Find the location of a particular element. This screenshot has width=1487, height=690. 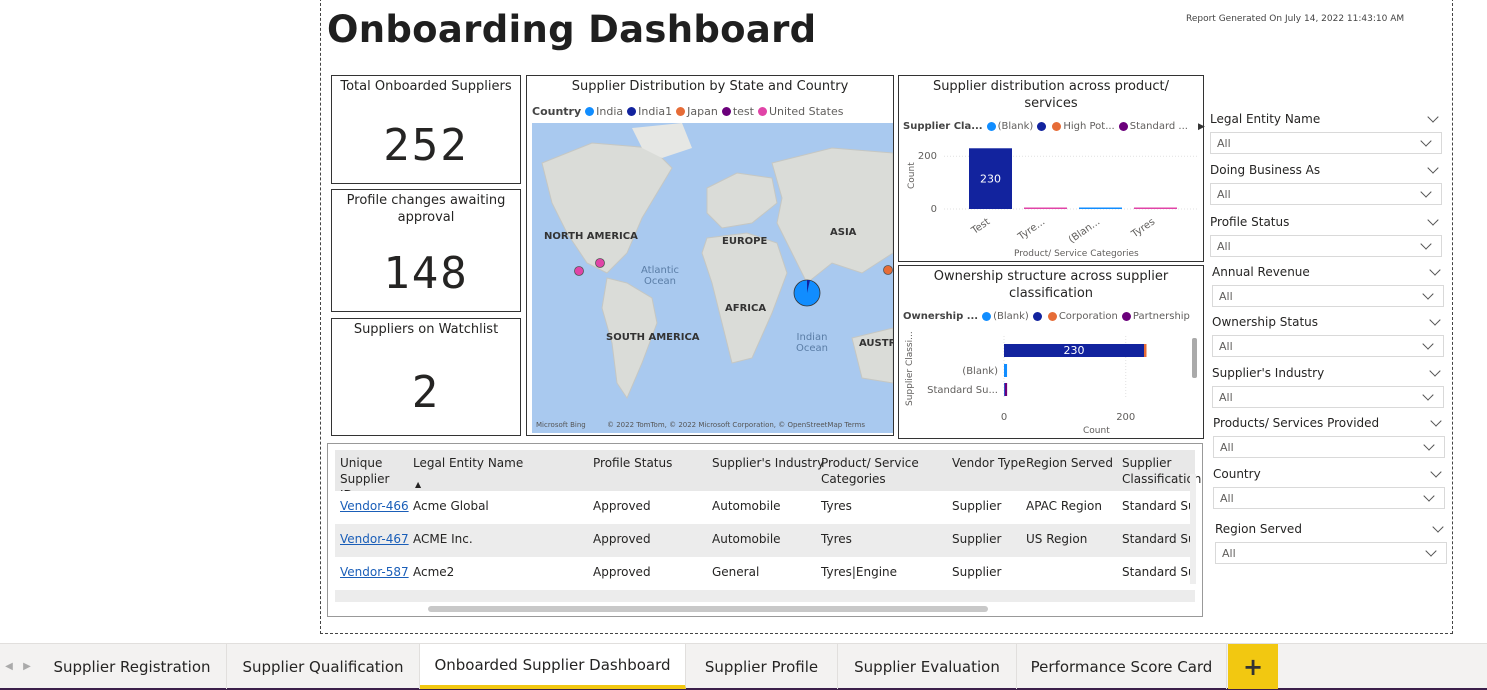

legend-item: Japan is located at coordinates (697, 111).